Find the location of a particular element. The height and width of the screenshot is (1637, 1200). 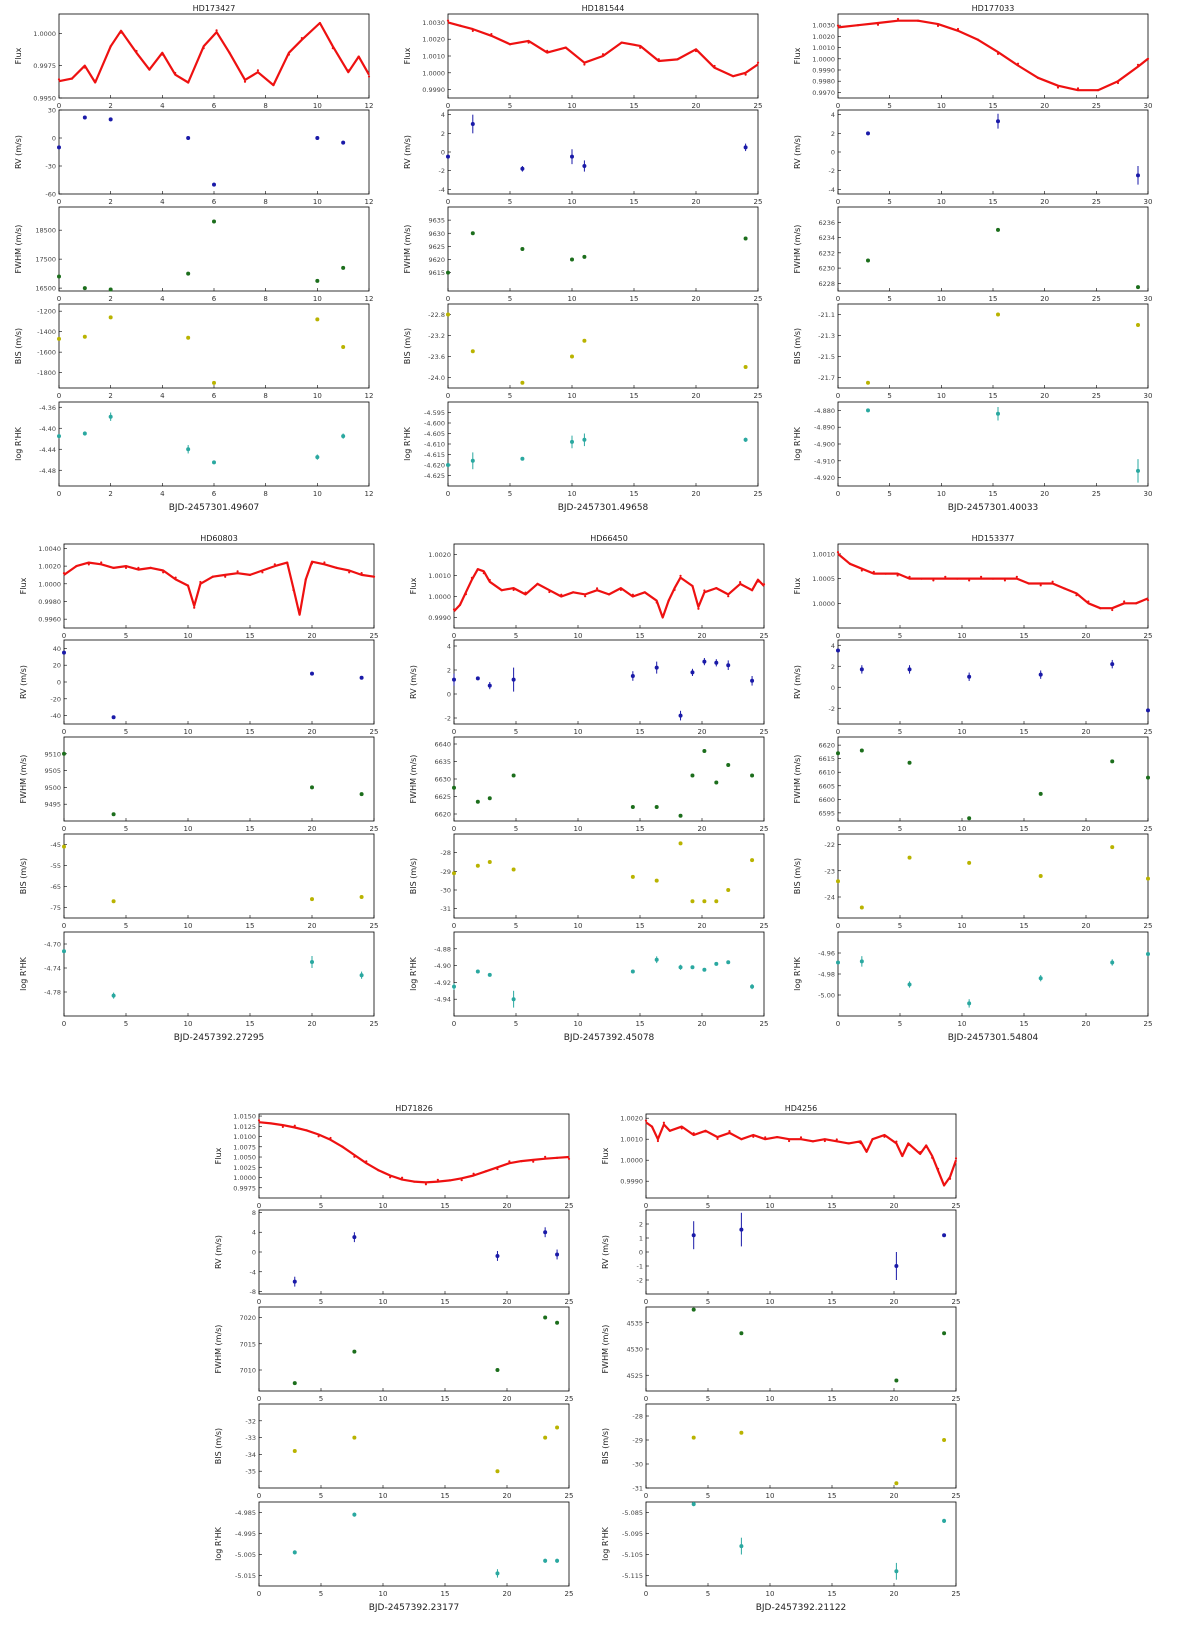

fwhm-panel: 0 5 10 15 20 25 4525 4530 4535 FWHM (m/s) is located at coordinates (780, 1354).